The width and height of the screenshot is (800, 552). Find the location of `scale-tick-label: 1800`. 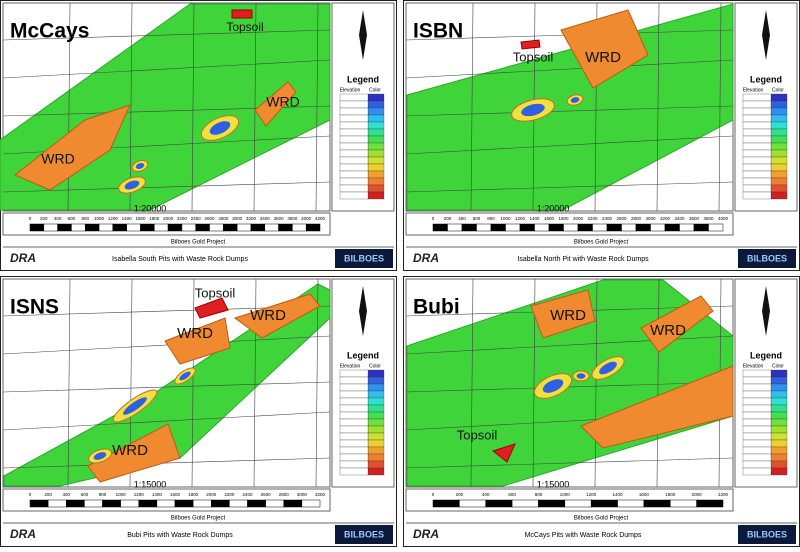

scale-tick-label: 1800 is located at coordinates (670, 494).